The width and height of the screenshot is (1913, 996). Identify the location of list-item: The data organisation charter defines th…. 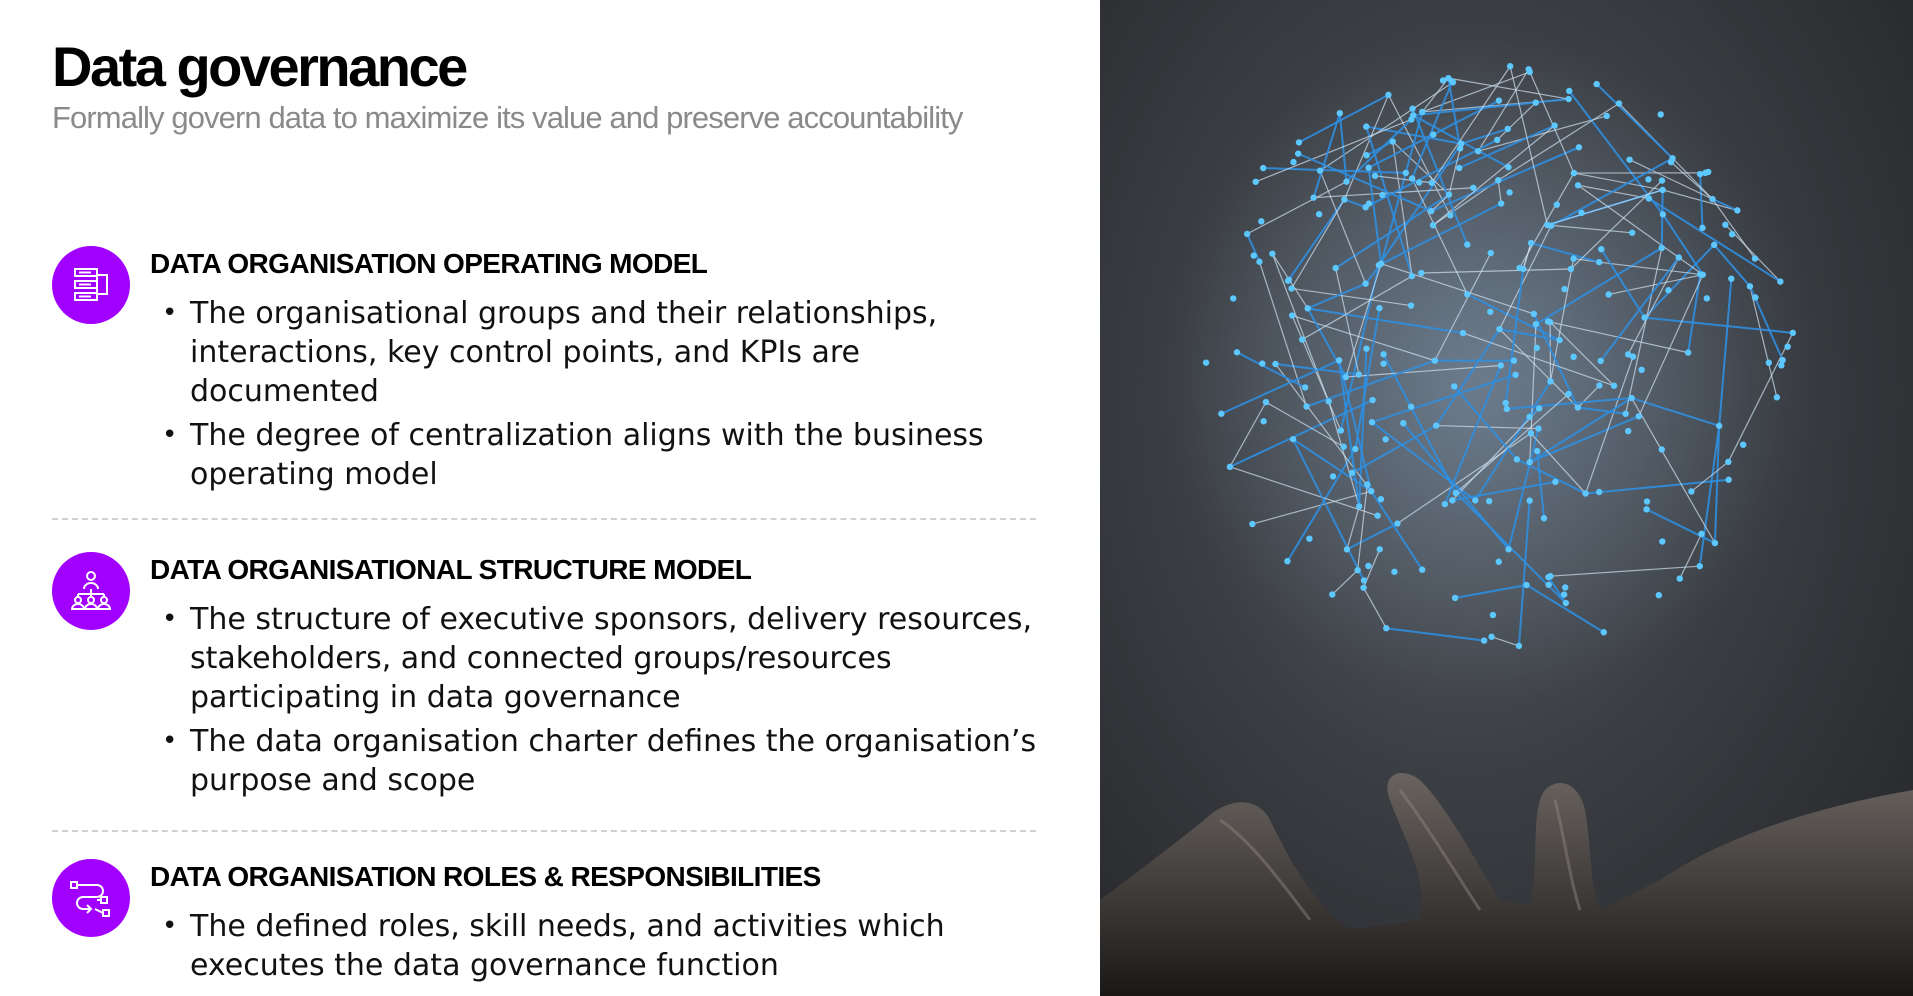
(598, 761).